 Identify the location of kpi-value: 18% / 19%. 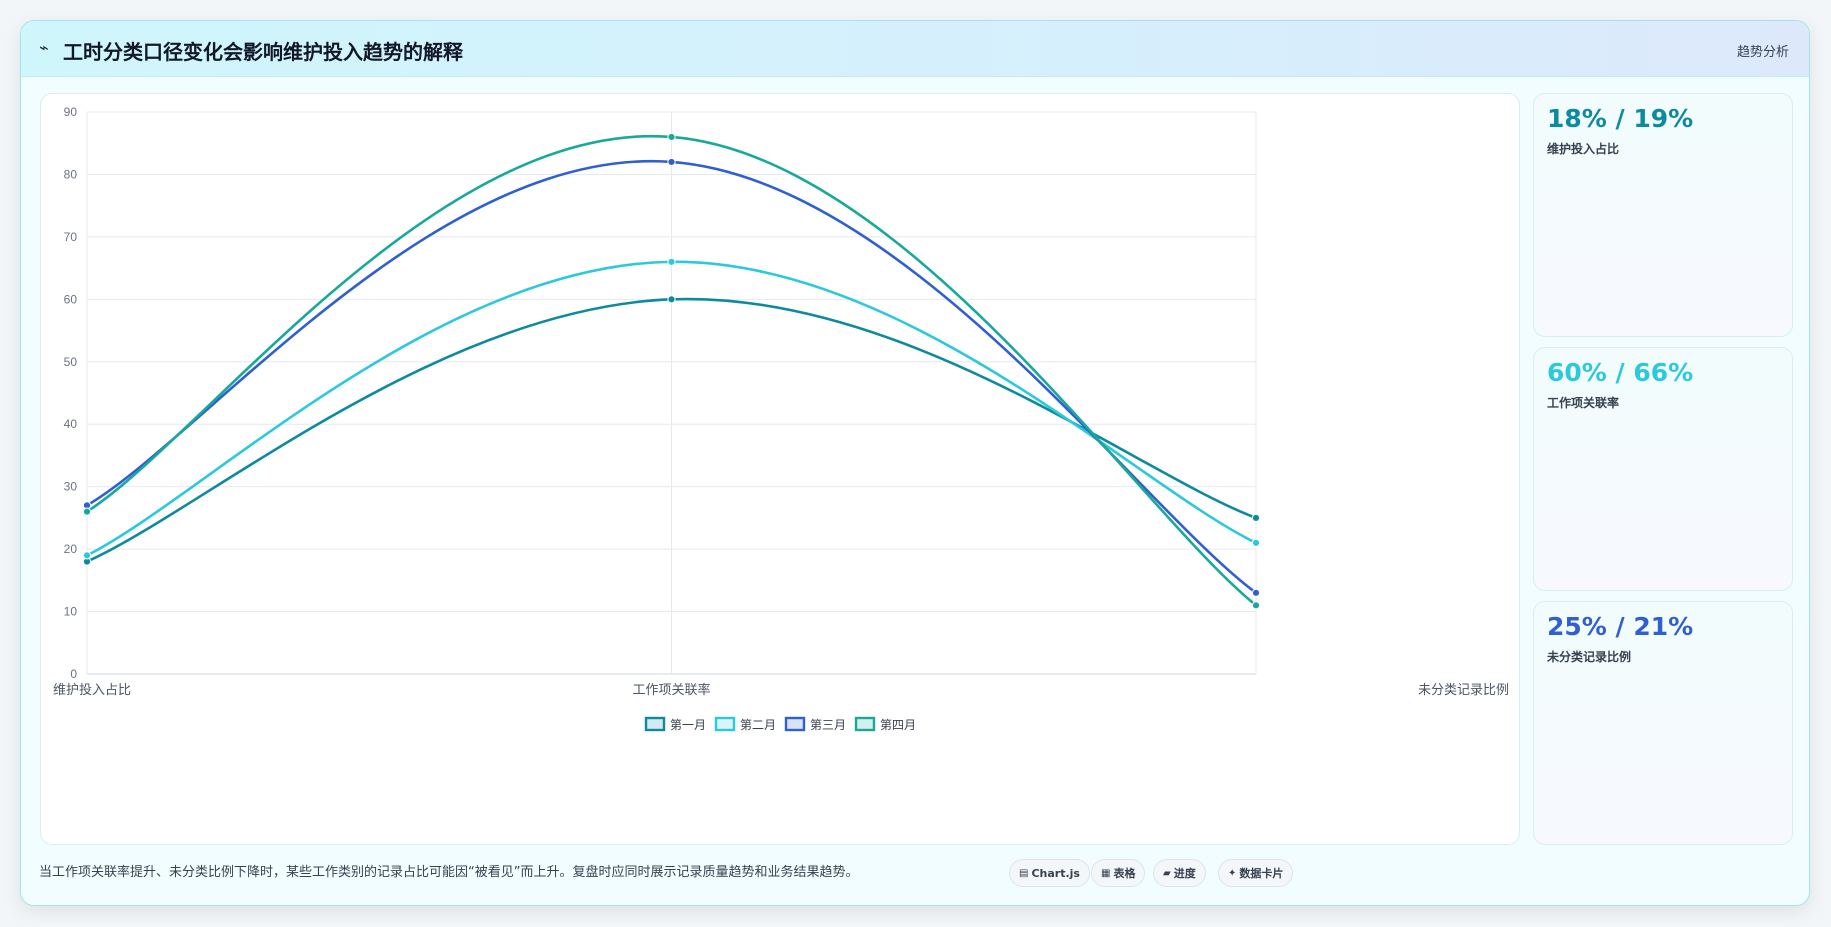
(1620, 118).